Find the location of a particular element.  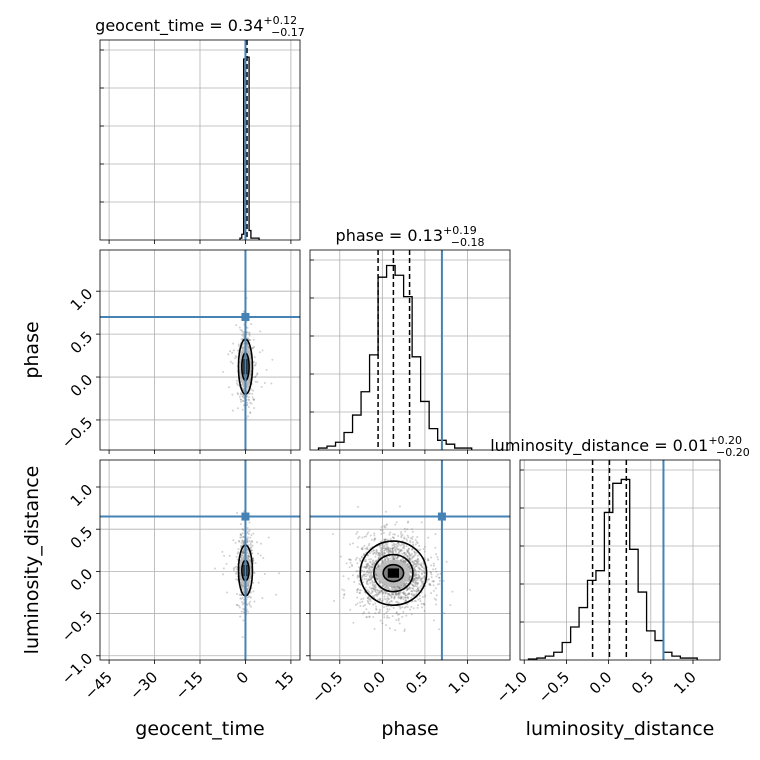

panel-content is located at coordinates (410, 560).